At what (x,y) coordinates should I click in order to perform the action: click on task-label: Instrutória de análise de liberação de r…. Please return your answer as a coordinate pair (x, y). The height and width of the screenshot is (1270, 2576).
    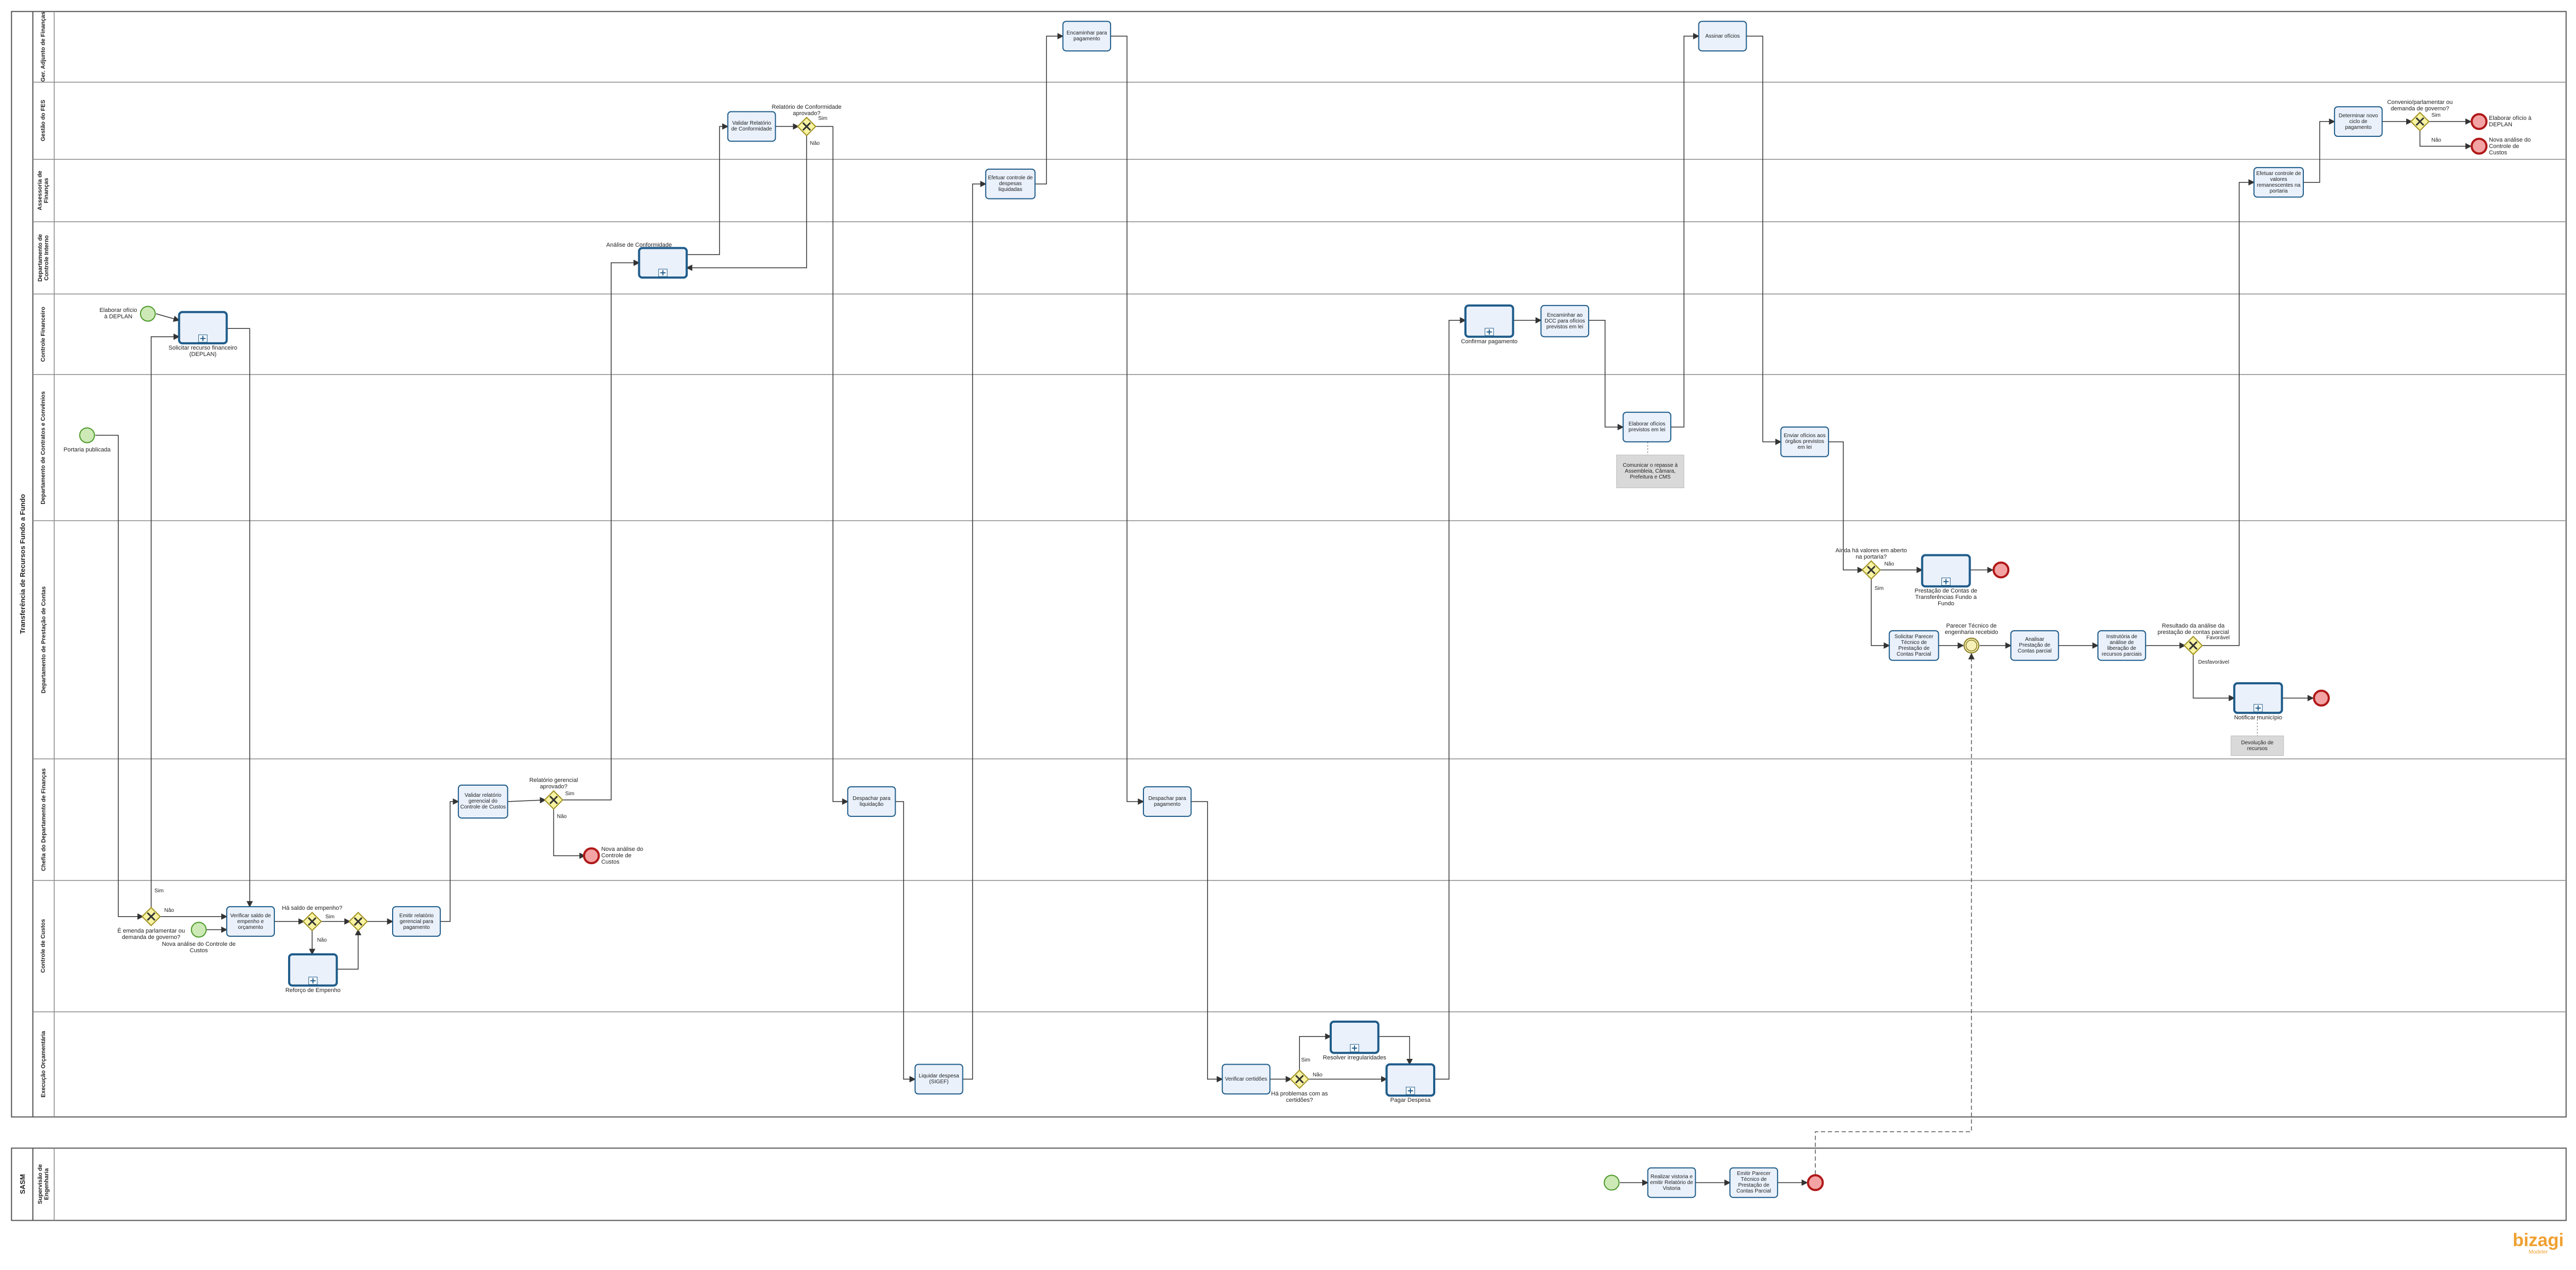
    Looking at the image, I should click on (2122, 645).